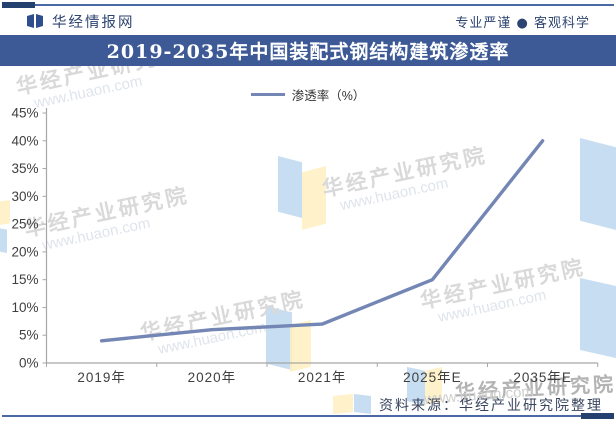 This screenshot has width=616, height=429. What do you see at coordinates (322, 377) in the screenshot?
I see `x-axis-label: 2021年` at bounding box center [322, 377].